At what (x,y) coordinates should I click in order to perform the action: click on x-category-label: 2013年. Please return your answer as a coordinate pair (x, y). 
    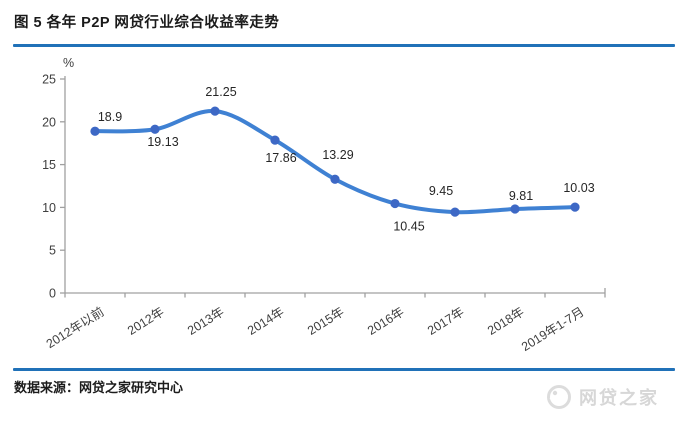
    Looking at the image, I should click on (206, 321).